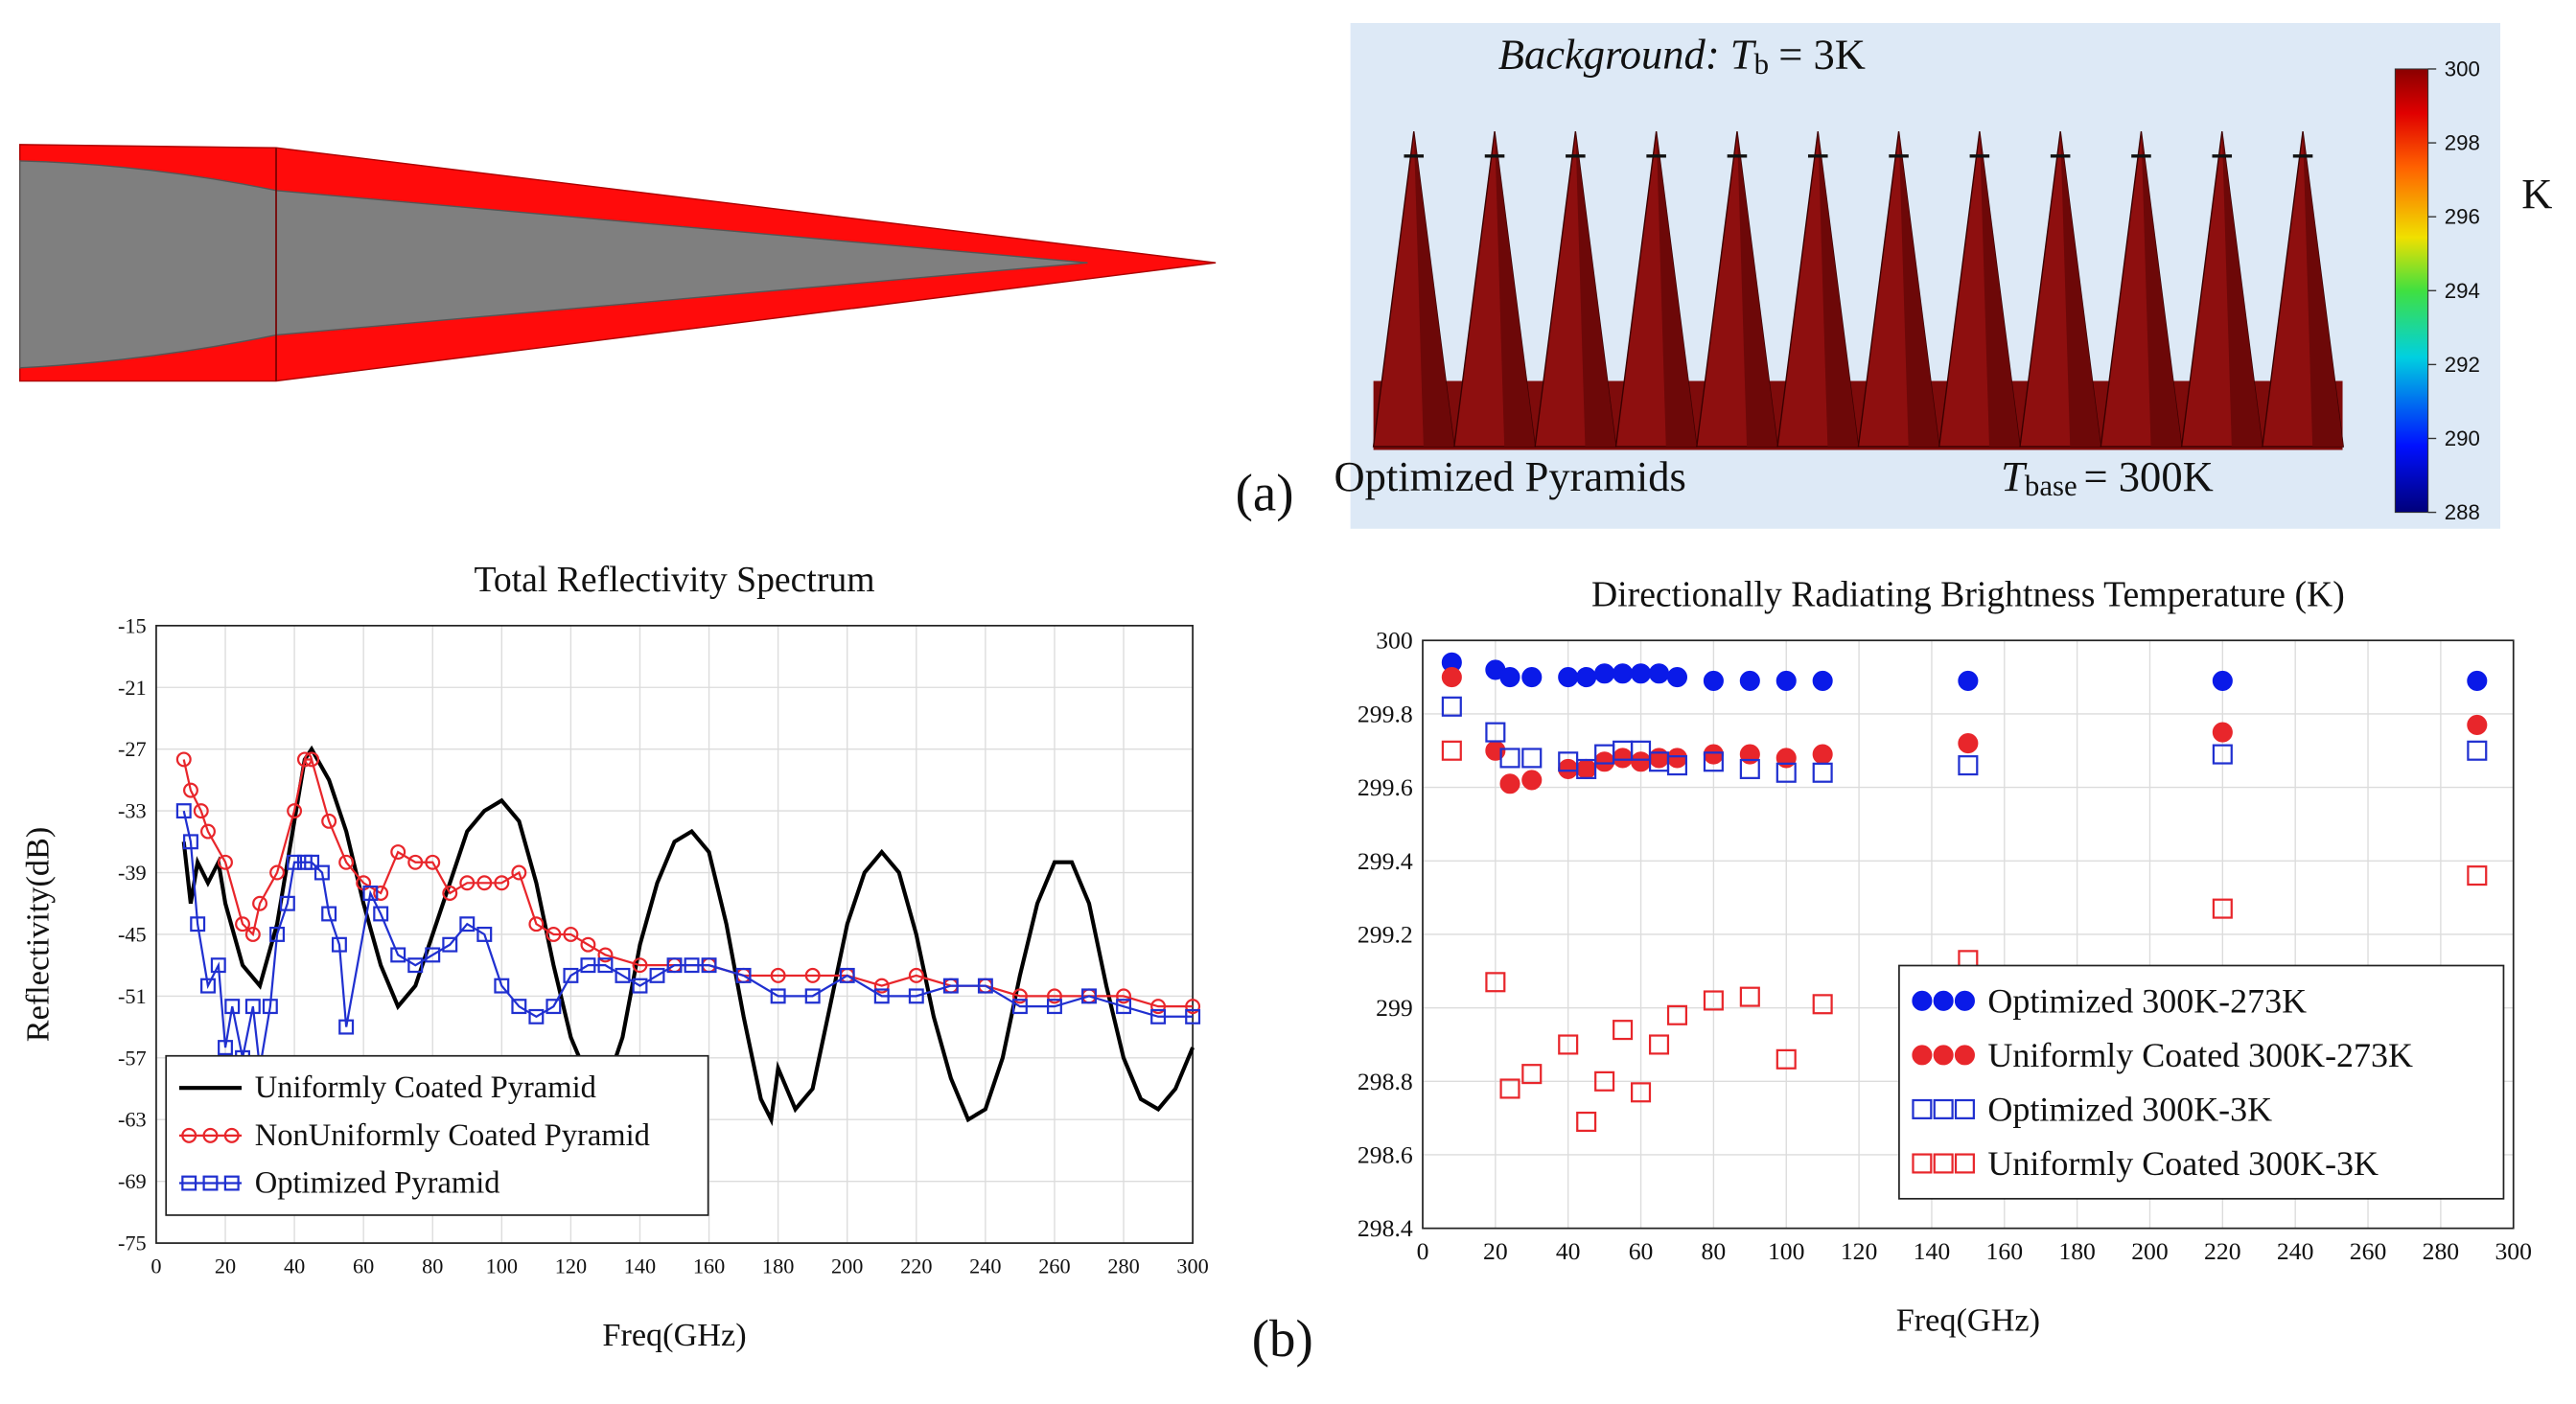  I want to click on colorbar-tick-label: 290, so click(2462, 438).